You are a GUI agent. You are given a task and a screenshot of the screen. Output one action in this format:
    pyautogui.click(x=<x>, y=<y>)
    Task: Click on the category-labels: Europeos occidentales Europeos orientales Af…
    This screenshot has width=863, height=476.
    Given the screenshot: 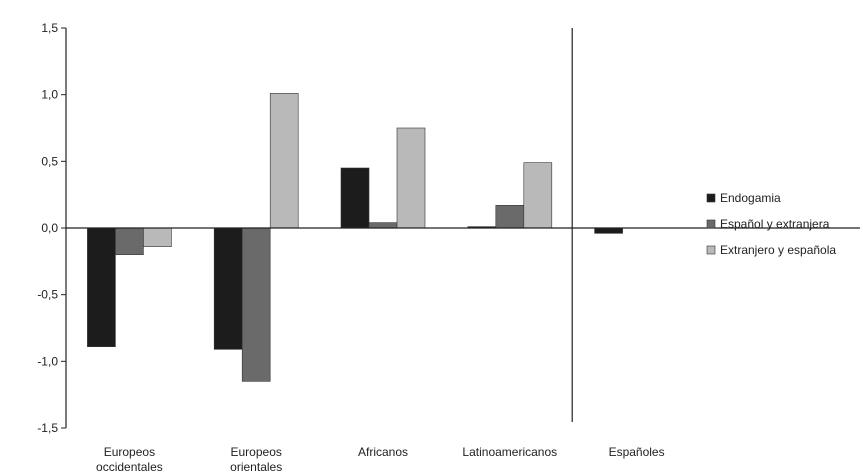 What is the action you would take?
    pyautogui.click(x=380, y=459)
    